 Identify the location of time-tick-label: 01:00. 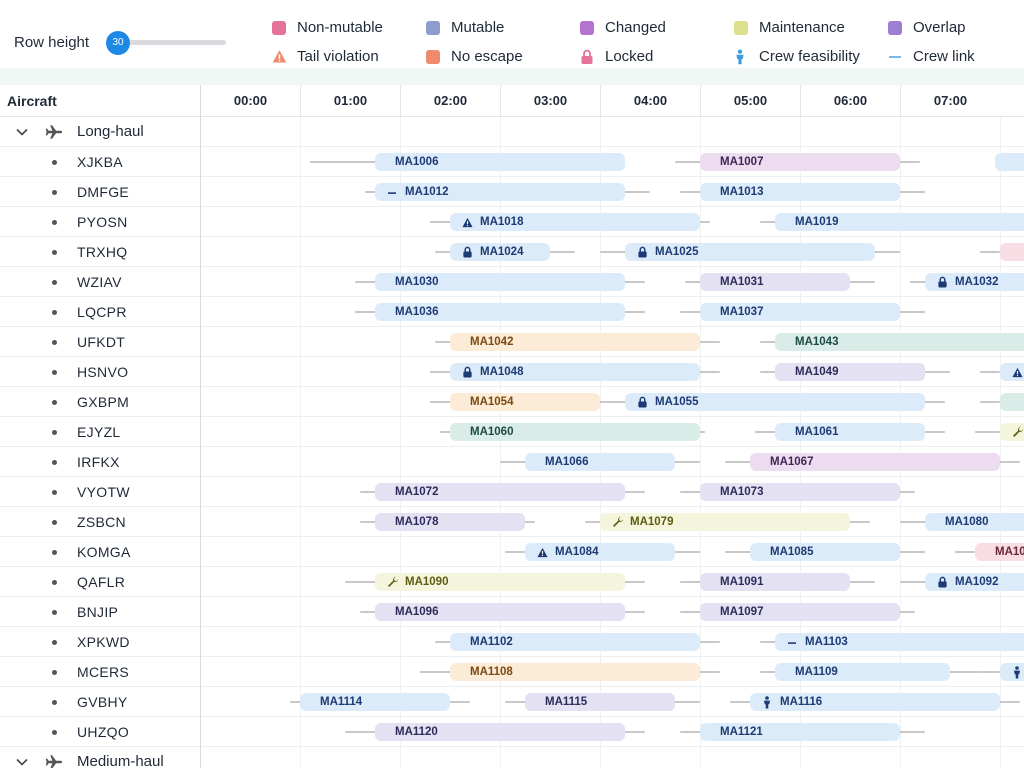
(350, 101).